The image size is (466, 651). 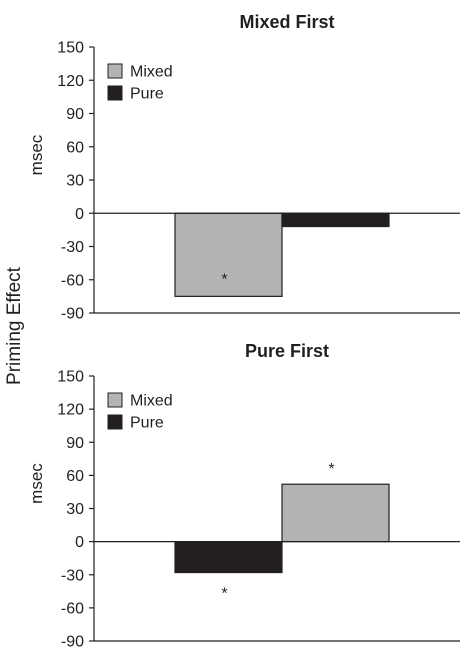 I want to click on shared-y-axis-label: Priming Effect, so click(x=14, y=325).